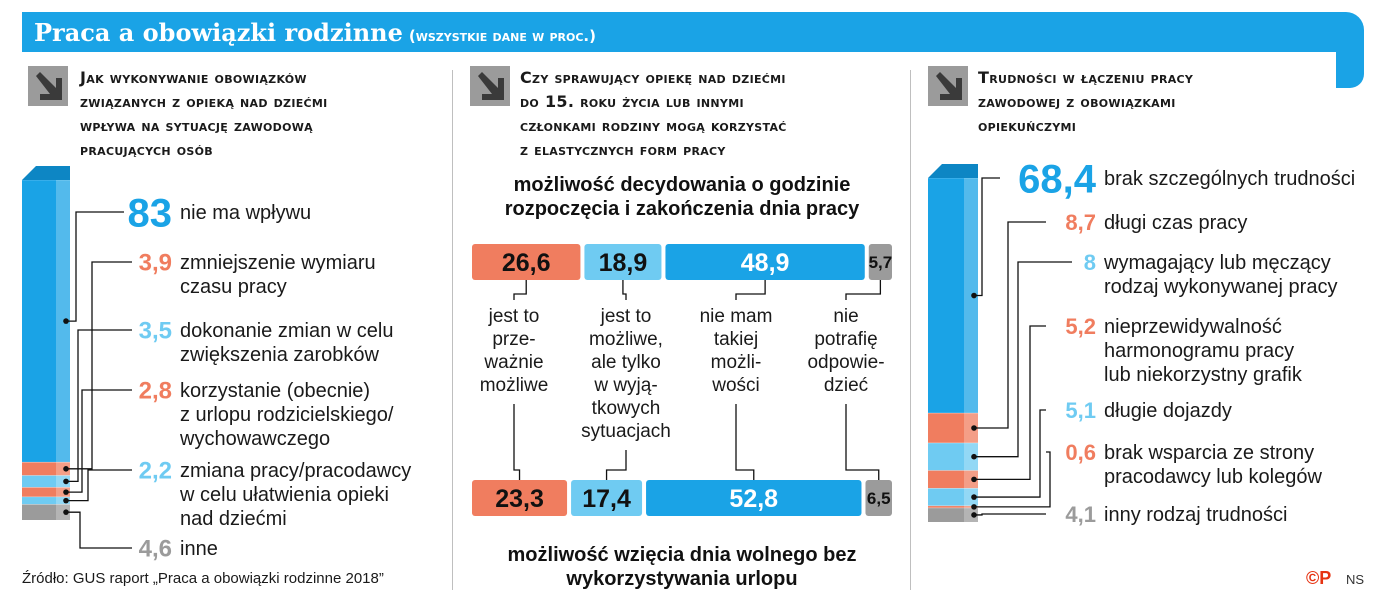 This screenshot has height=598, width=1400. Describe the element at coordinates (1229, 179) in the screenshot. I see `category-label: brak szczególnych trudności` at that location.